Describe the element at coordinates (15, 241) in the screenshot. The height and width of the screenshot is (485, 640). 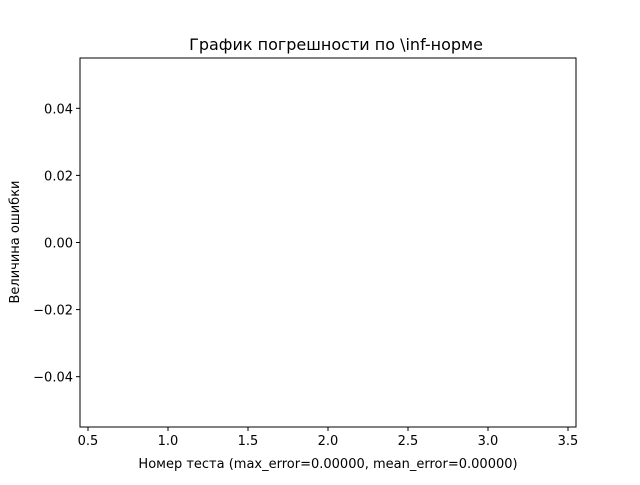
I see `y-axis-label: Величина ошибки` at that location.